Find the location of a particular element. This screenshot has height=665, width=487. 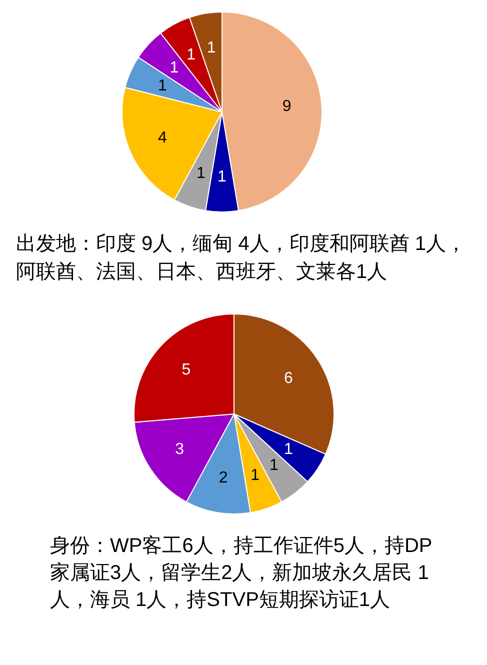

data-label: 5 is located at coordinates (186, 369).